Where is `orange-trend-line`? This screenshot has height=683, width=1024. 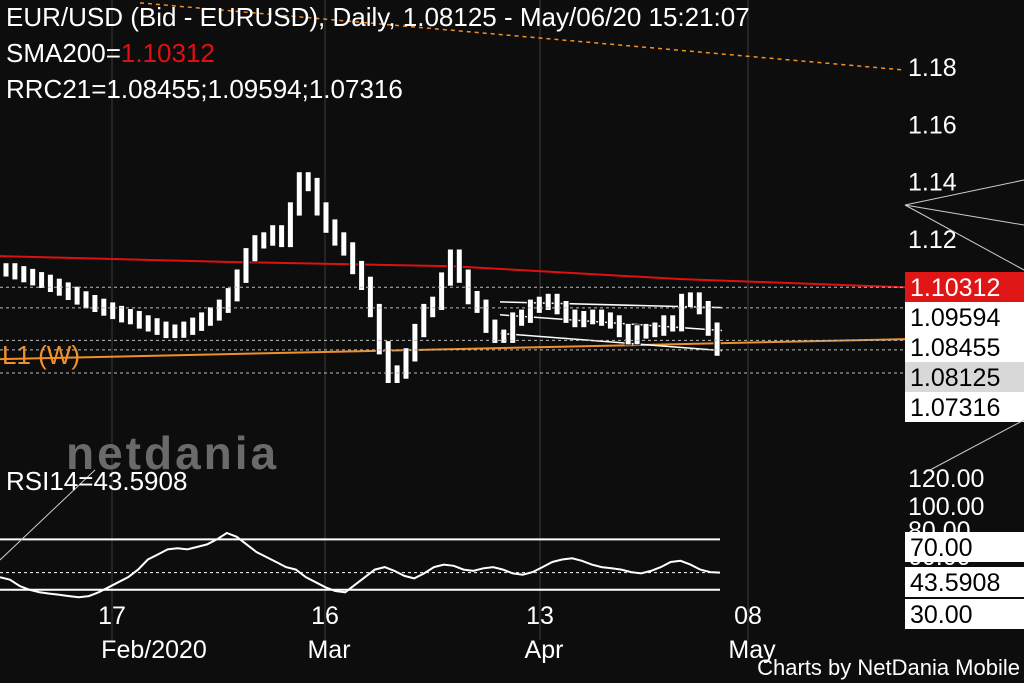 orange-trend-line is located at coordinates (453, 349).